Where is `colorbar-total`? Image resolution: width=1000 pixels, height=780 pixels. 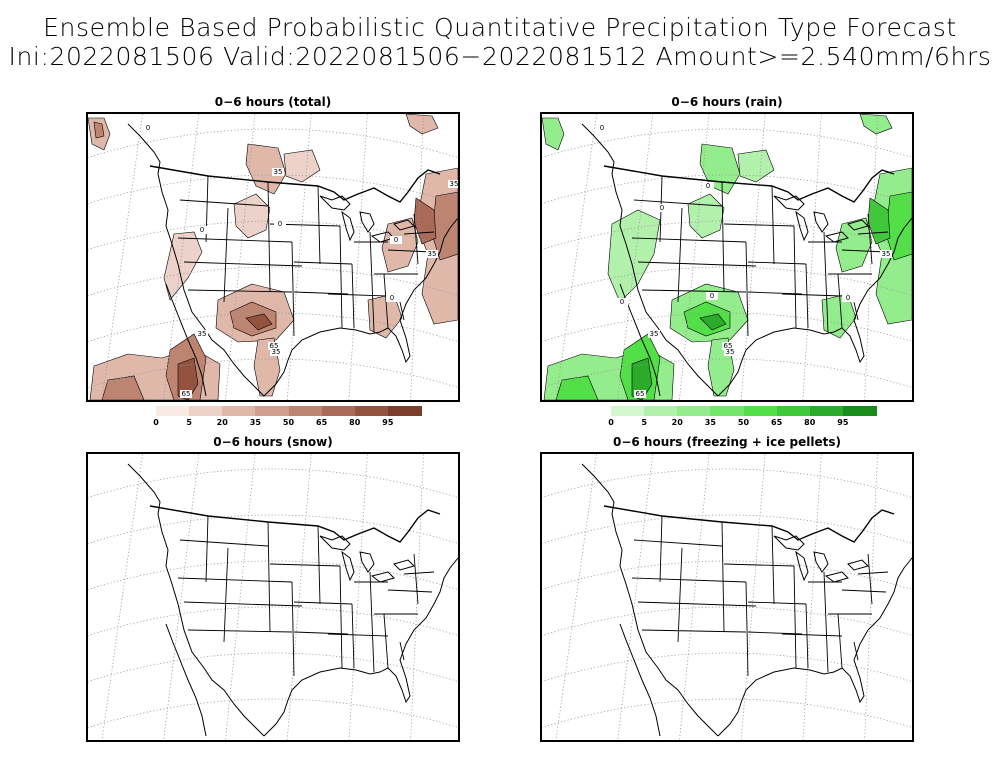
colorbar-total is located at coordinates (289, 411).